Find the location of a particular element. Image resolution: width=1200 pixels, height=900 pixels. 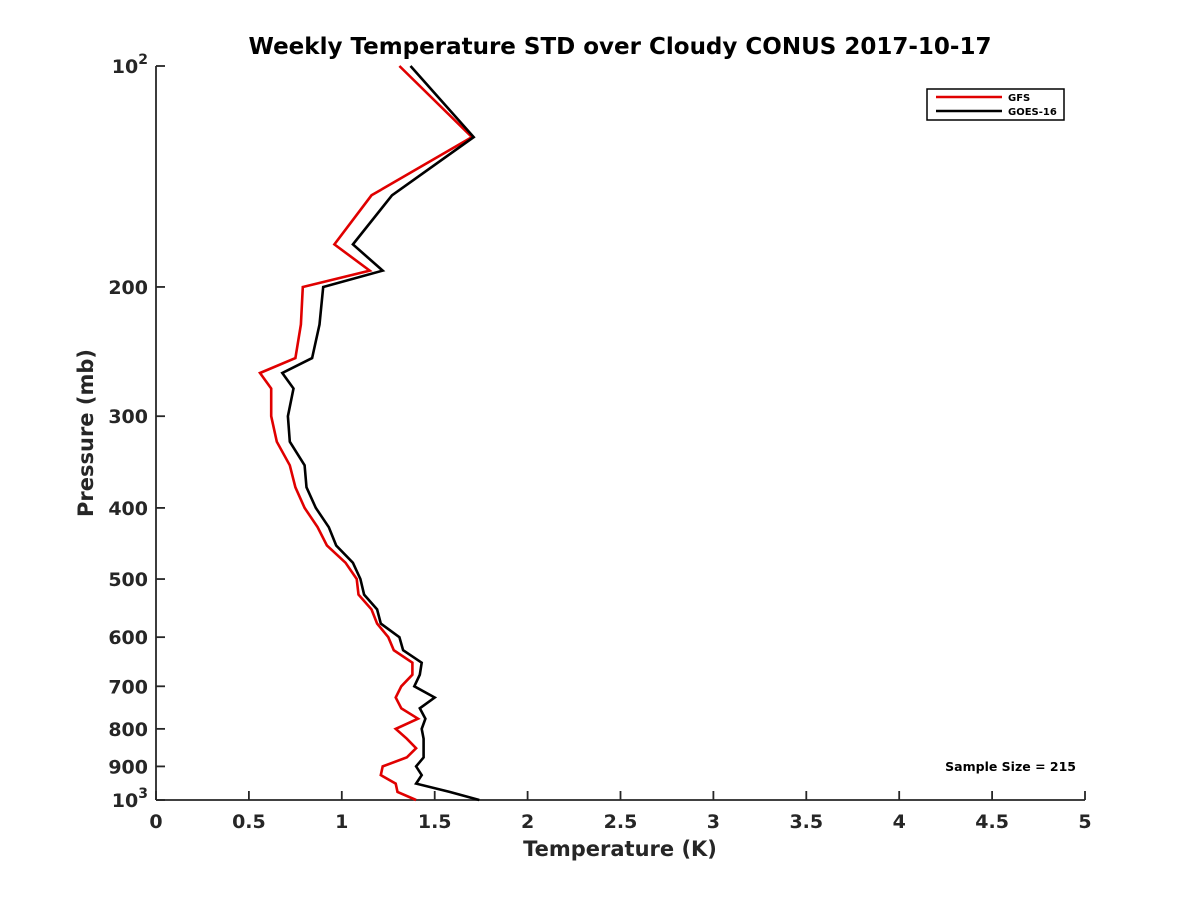

x-tick-label: 1 is located at coordinates (341, 822).